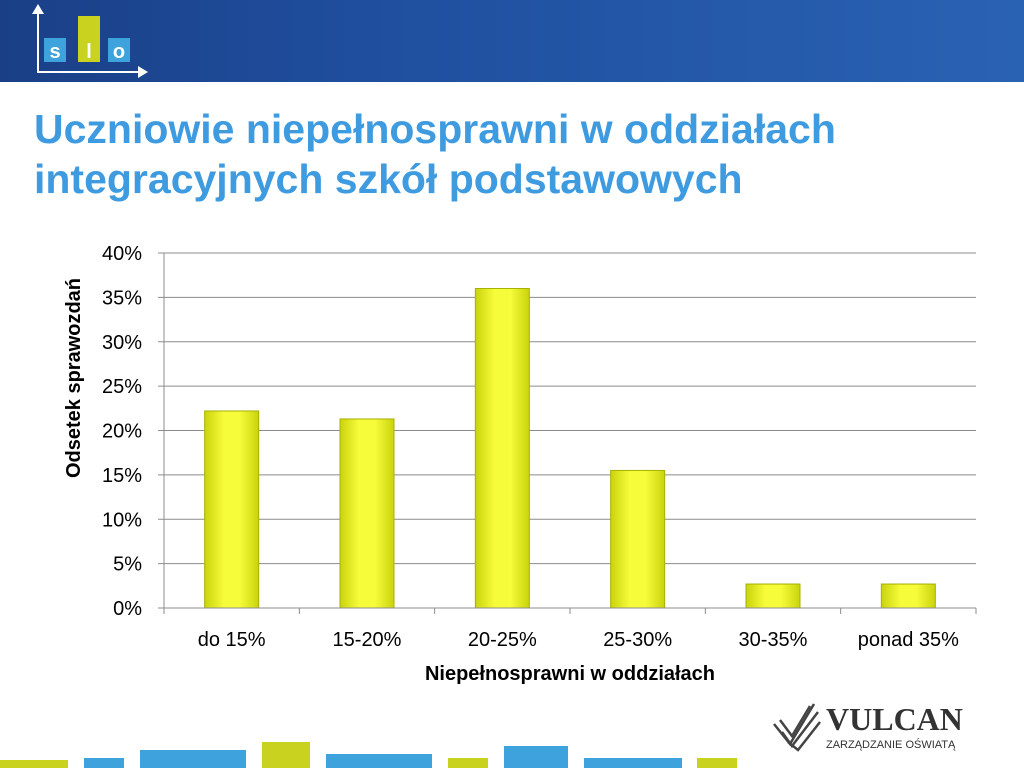 This screenshot has width=1024, height=768. I want to click on logo-letter-o: o, so click(119, 52).